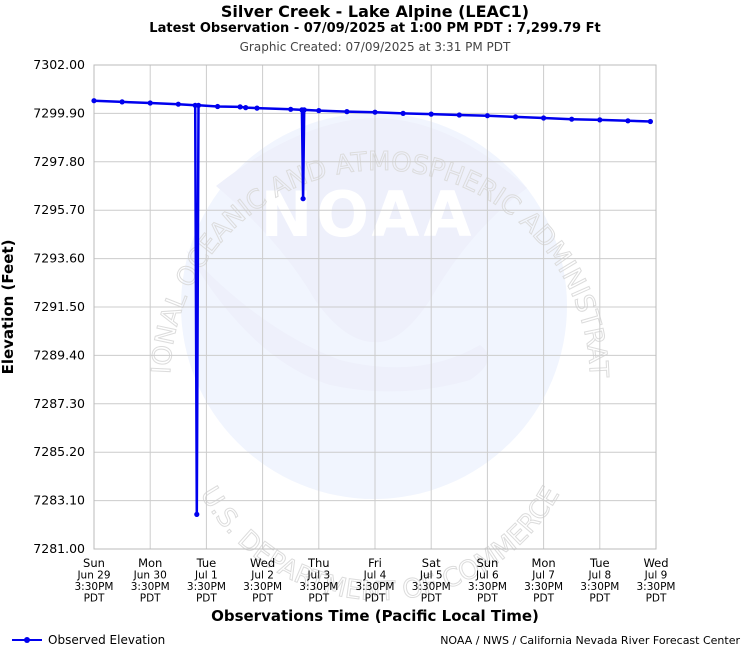 Image resolution: width=750 pixels, height=650 pixels. I want to click on y-tick-label: 7283.10, so click(59, 500).